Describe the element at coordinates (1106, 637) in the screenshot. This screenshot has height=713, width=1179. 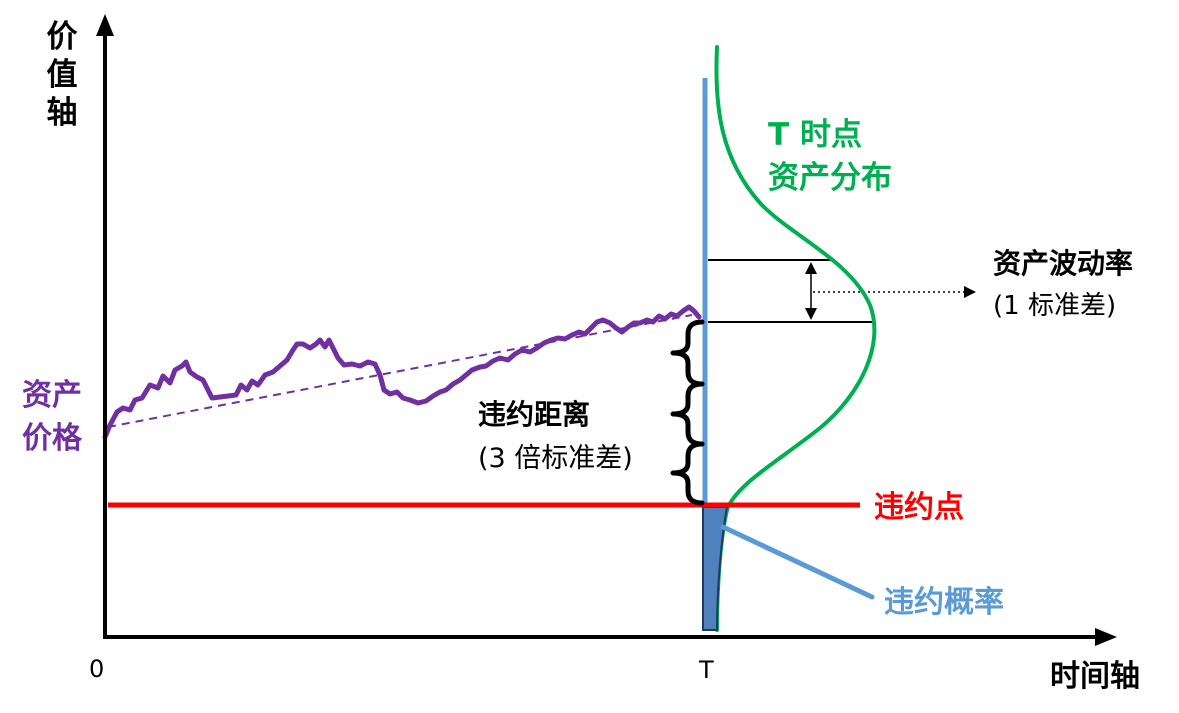
I see `x-axis-arrowhead` at that location.